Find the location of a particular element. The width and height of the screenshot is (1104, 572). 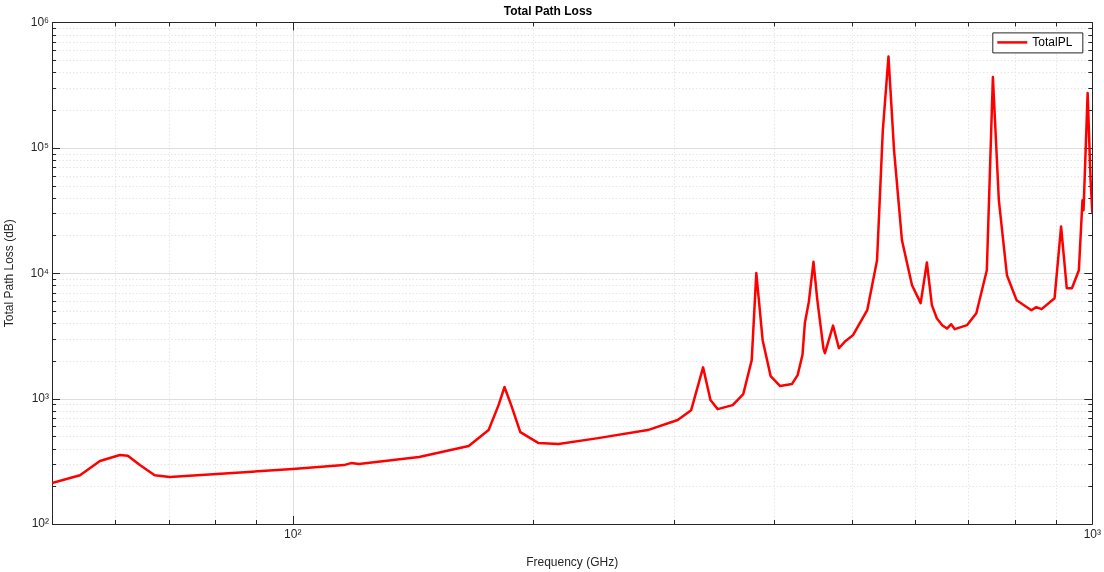

chart-title: Total Path Loss is located at coordinates (548, 10).